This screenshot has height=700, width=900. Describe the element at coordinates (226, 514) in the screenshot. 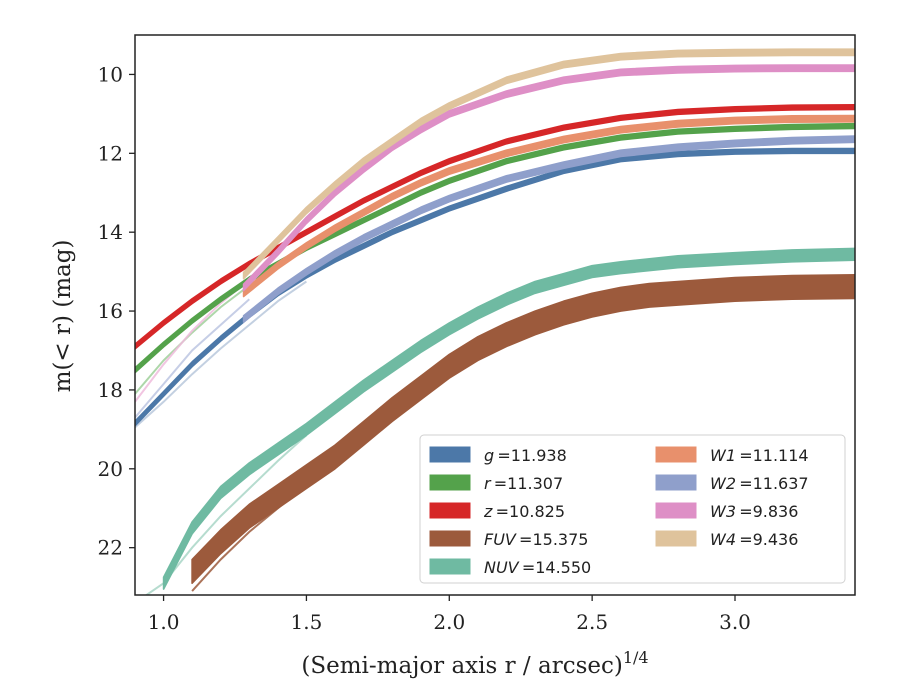

I see `trace-nuv` at that location.